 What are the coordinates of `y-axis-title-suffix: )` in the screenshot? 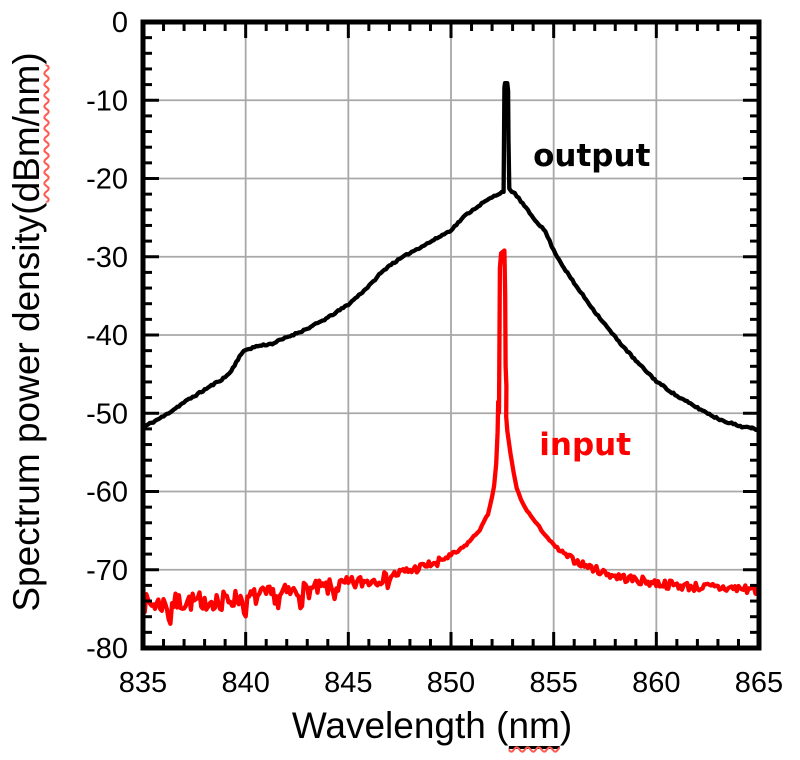 It's located at (26, 58).